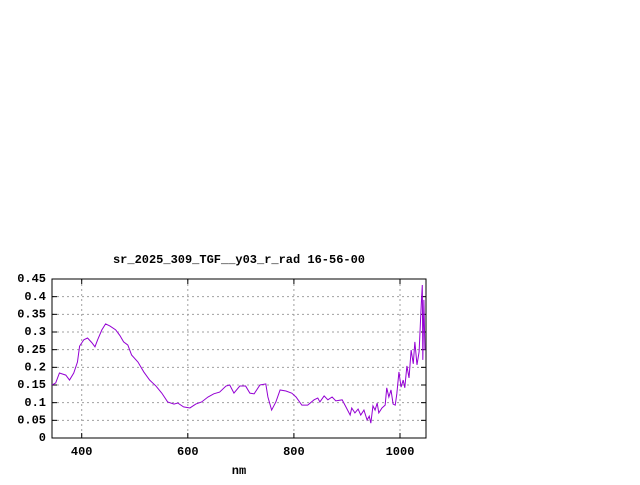  What do you see at coordinates (31, 350) in the screenshot?
I see `y-tick-label: 0.25` at bounding box center [31, 350].